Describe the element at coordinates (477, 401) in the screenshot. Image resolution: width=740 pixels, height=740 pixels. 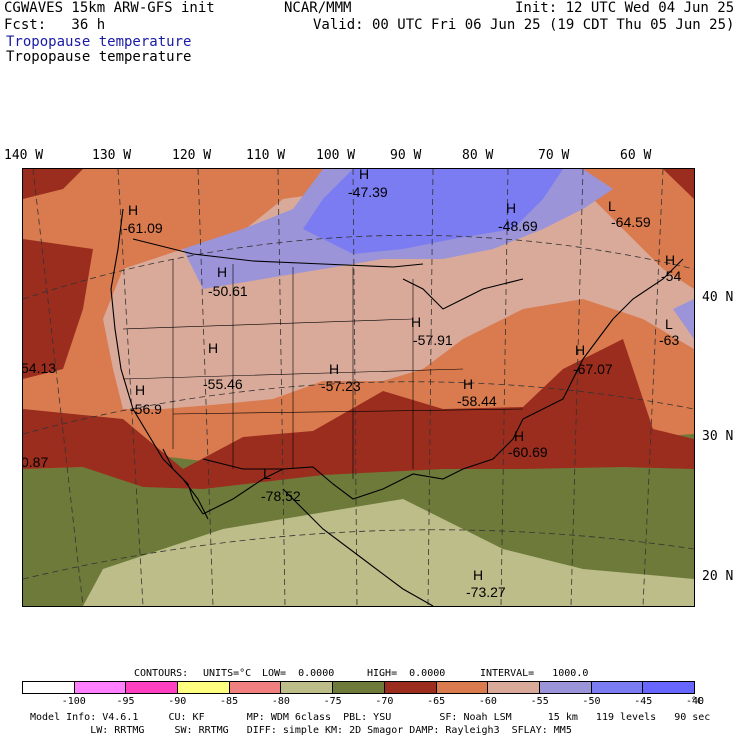
I see `extremum-value: -58.44` at that location.